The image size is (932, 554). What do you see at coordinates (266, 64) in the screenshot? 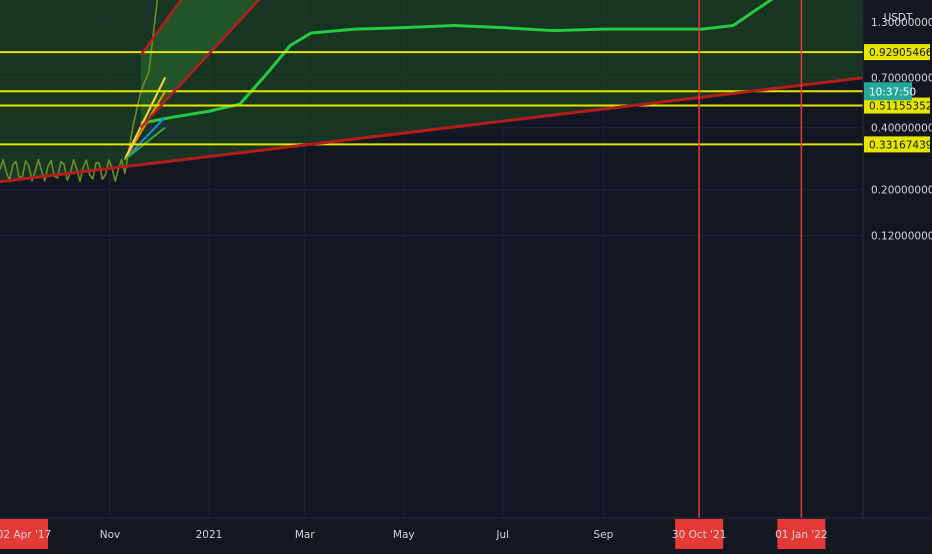
I see `rising-channel-line` at bounding box center [266, 64].